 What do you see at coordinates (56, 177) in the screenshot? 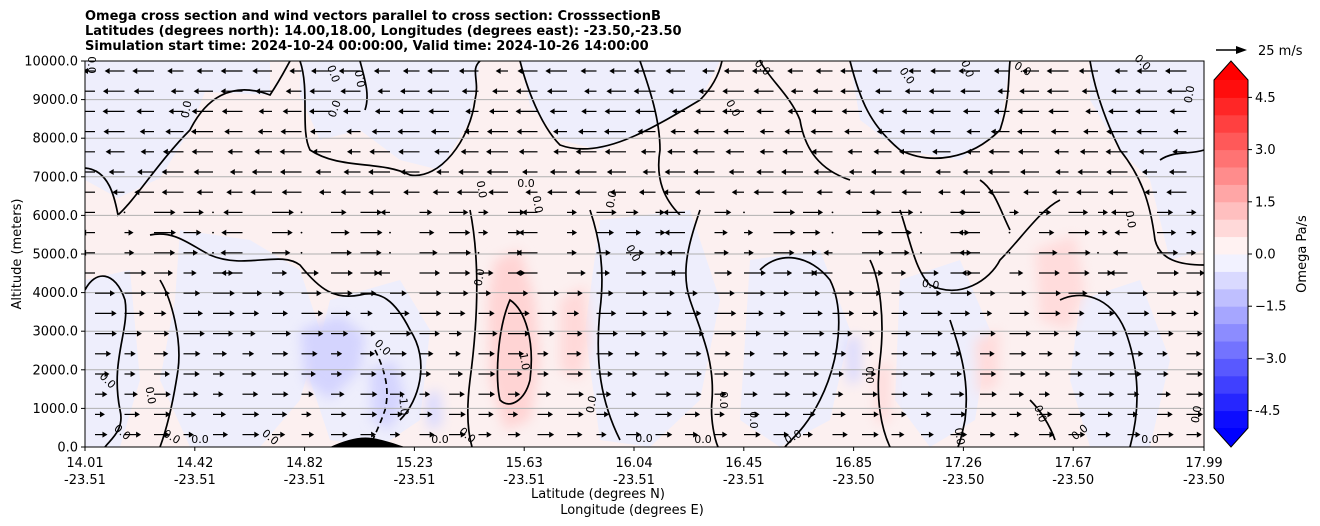
I see `y-tick-label: 7000.0` at bounding box center [56, 177].